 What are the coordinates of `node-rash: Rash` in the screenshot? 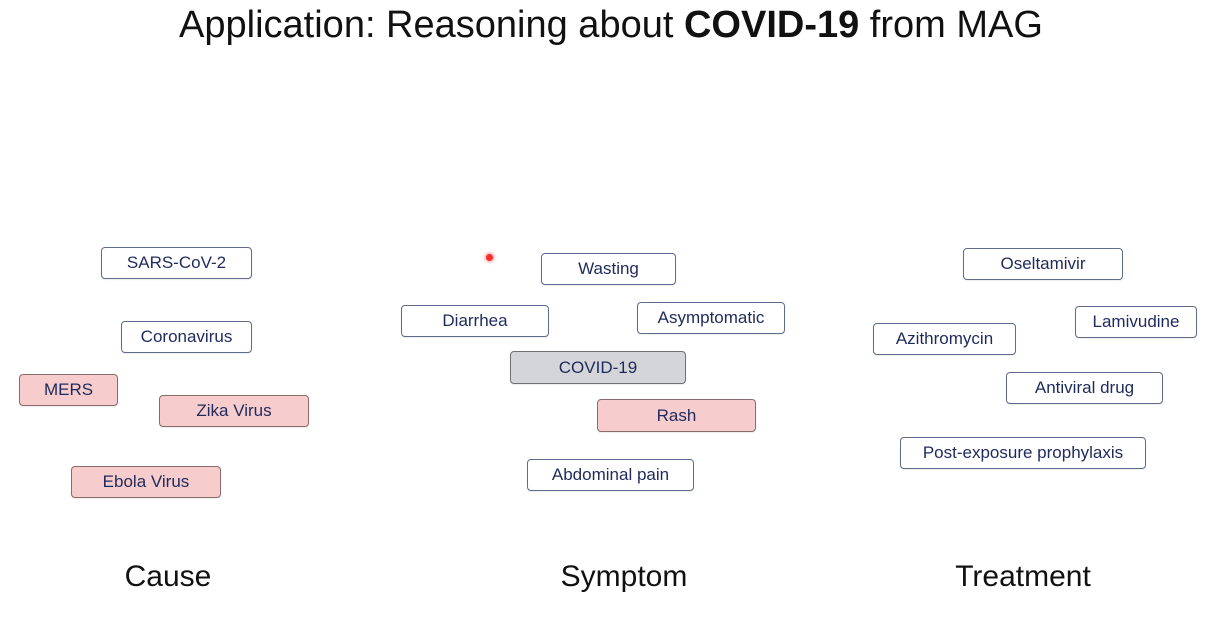 It's located at (676, 415).